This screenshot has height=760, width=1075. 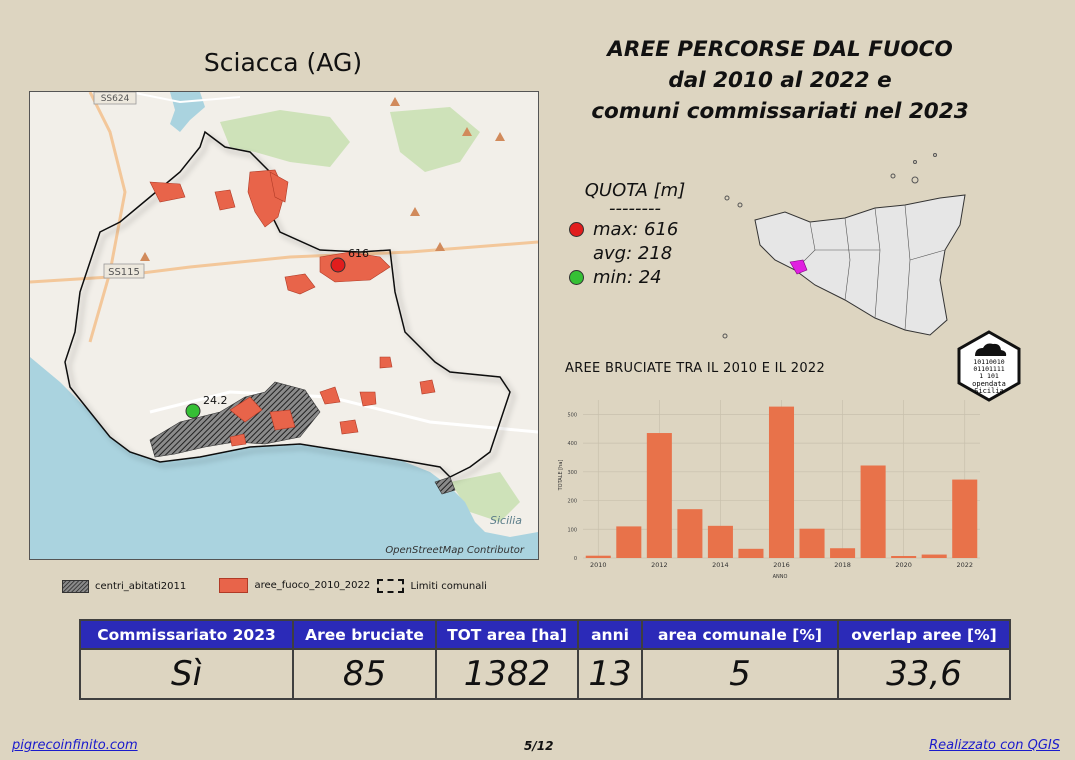 What do you see at coordinates (842, 565) in the screenshot?
I see `x-tick-label: 2018` at bounding box center [842, 565].